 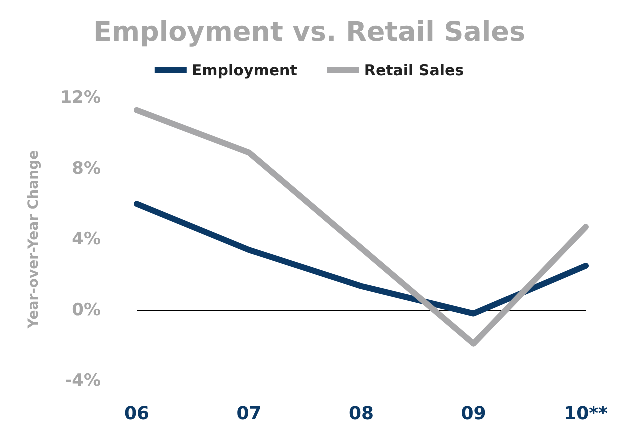 I want to click on chart-title: Employment vs. Retail Sales, so click(x=309, y=32).